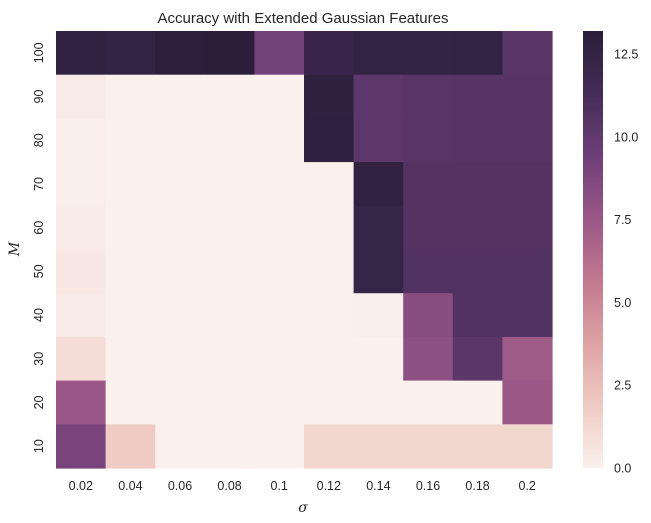  Describe the element at coordinates (626, 55) in the screenshot. I see `colorbar-tick-label: 12.5` at that location.